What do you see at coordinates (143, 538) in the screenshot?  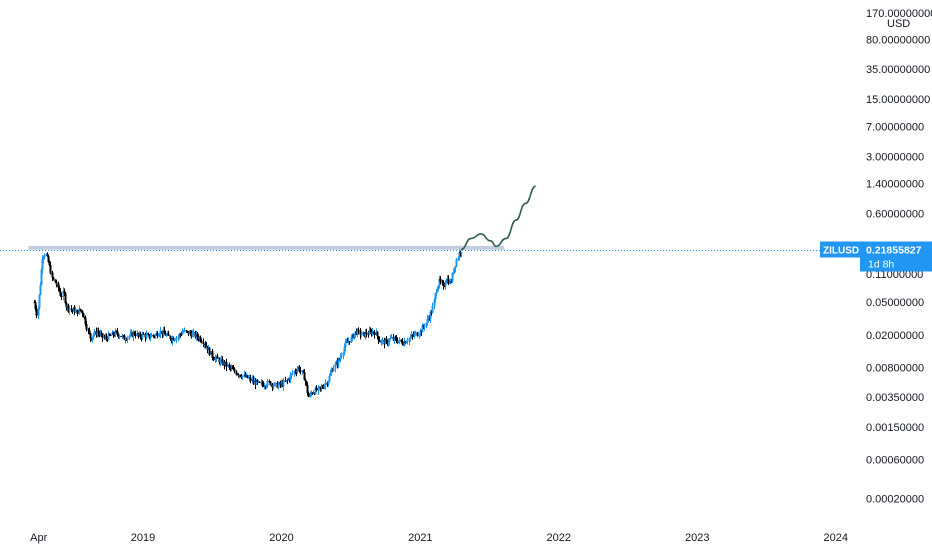 I see `x-tick-label: 2019` at bounding box center [143, 538].